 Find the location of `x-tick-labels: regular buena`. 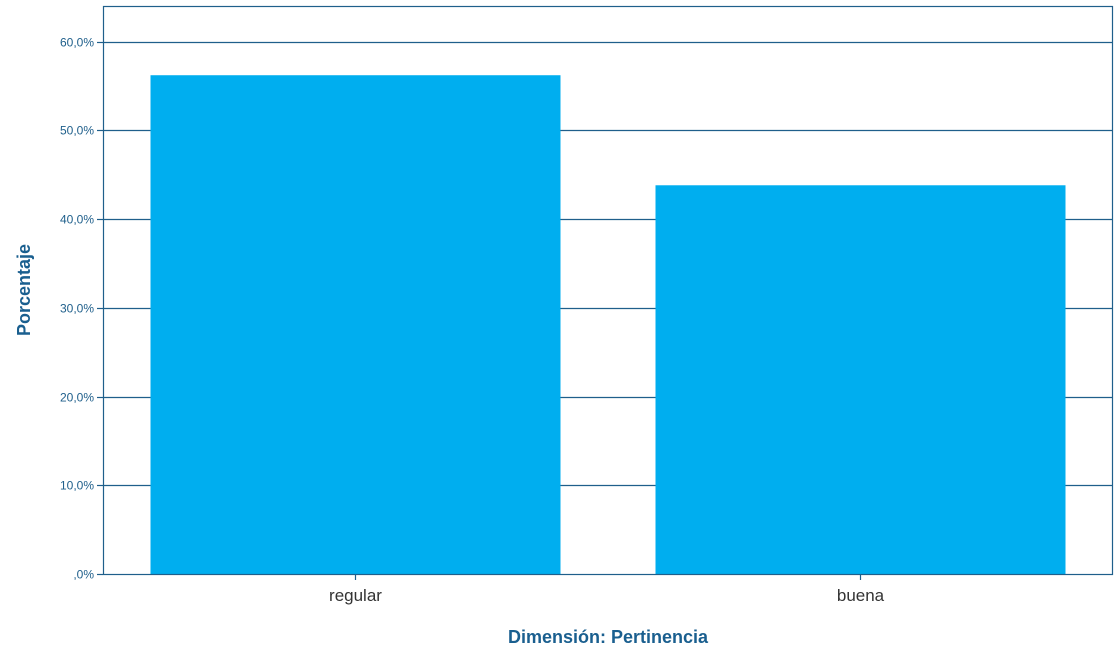

x-tick-labels: regular buena is located at coordinates (607, 595).